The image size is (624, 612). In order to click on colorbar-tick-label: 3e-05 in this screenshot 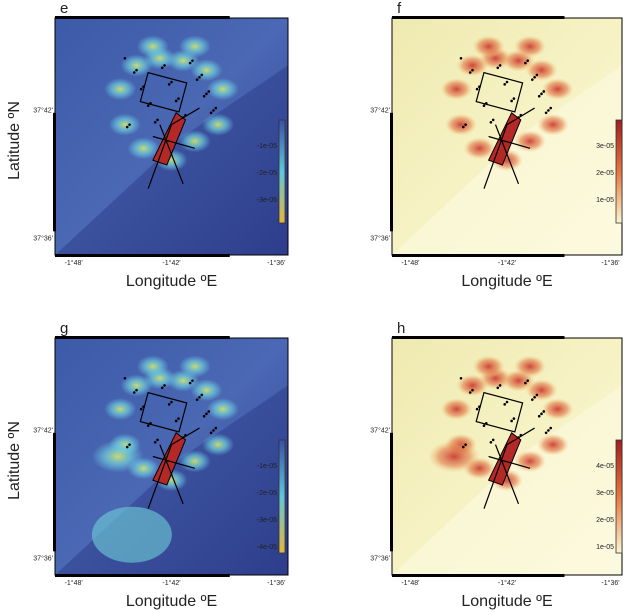, I will do `click(605, 146)`.